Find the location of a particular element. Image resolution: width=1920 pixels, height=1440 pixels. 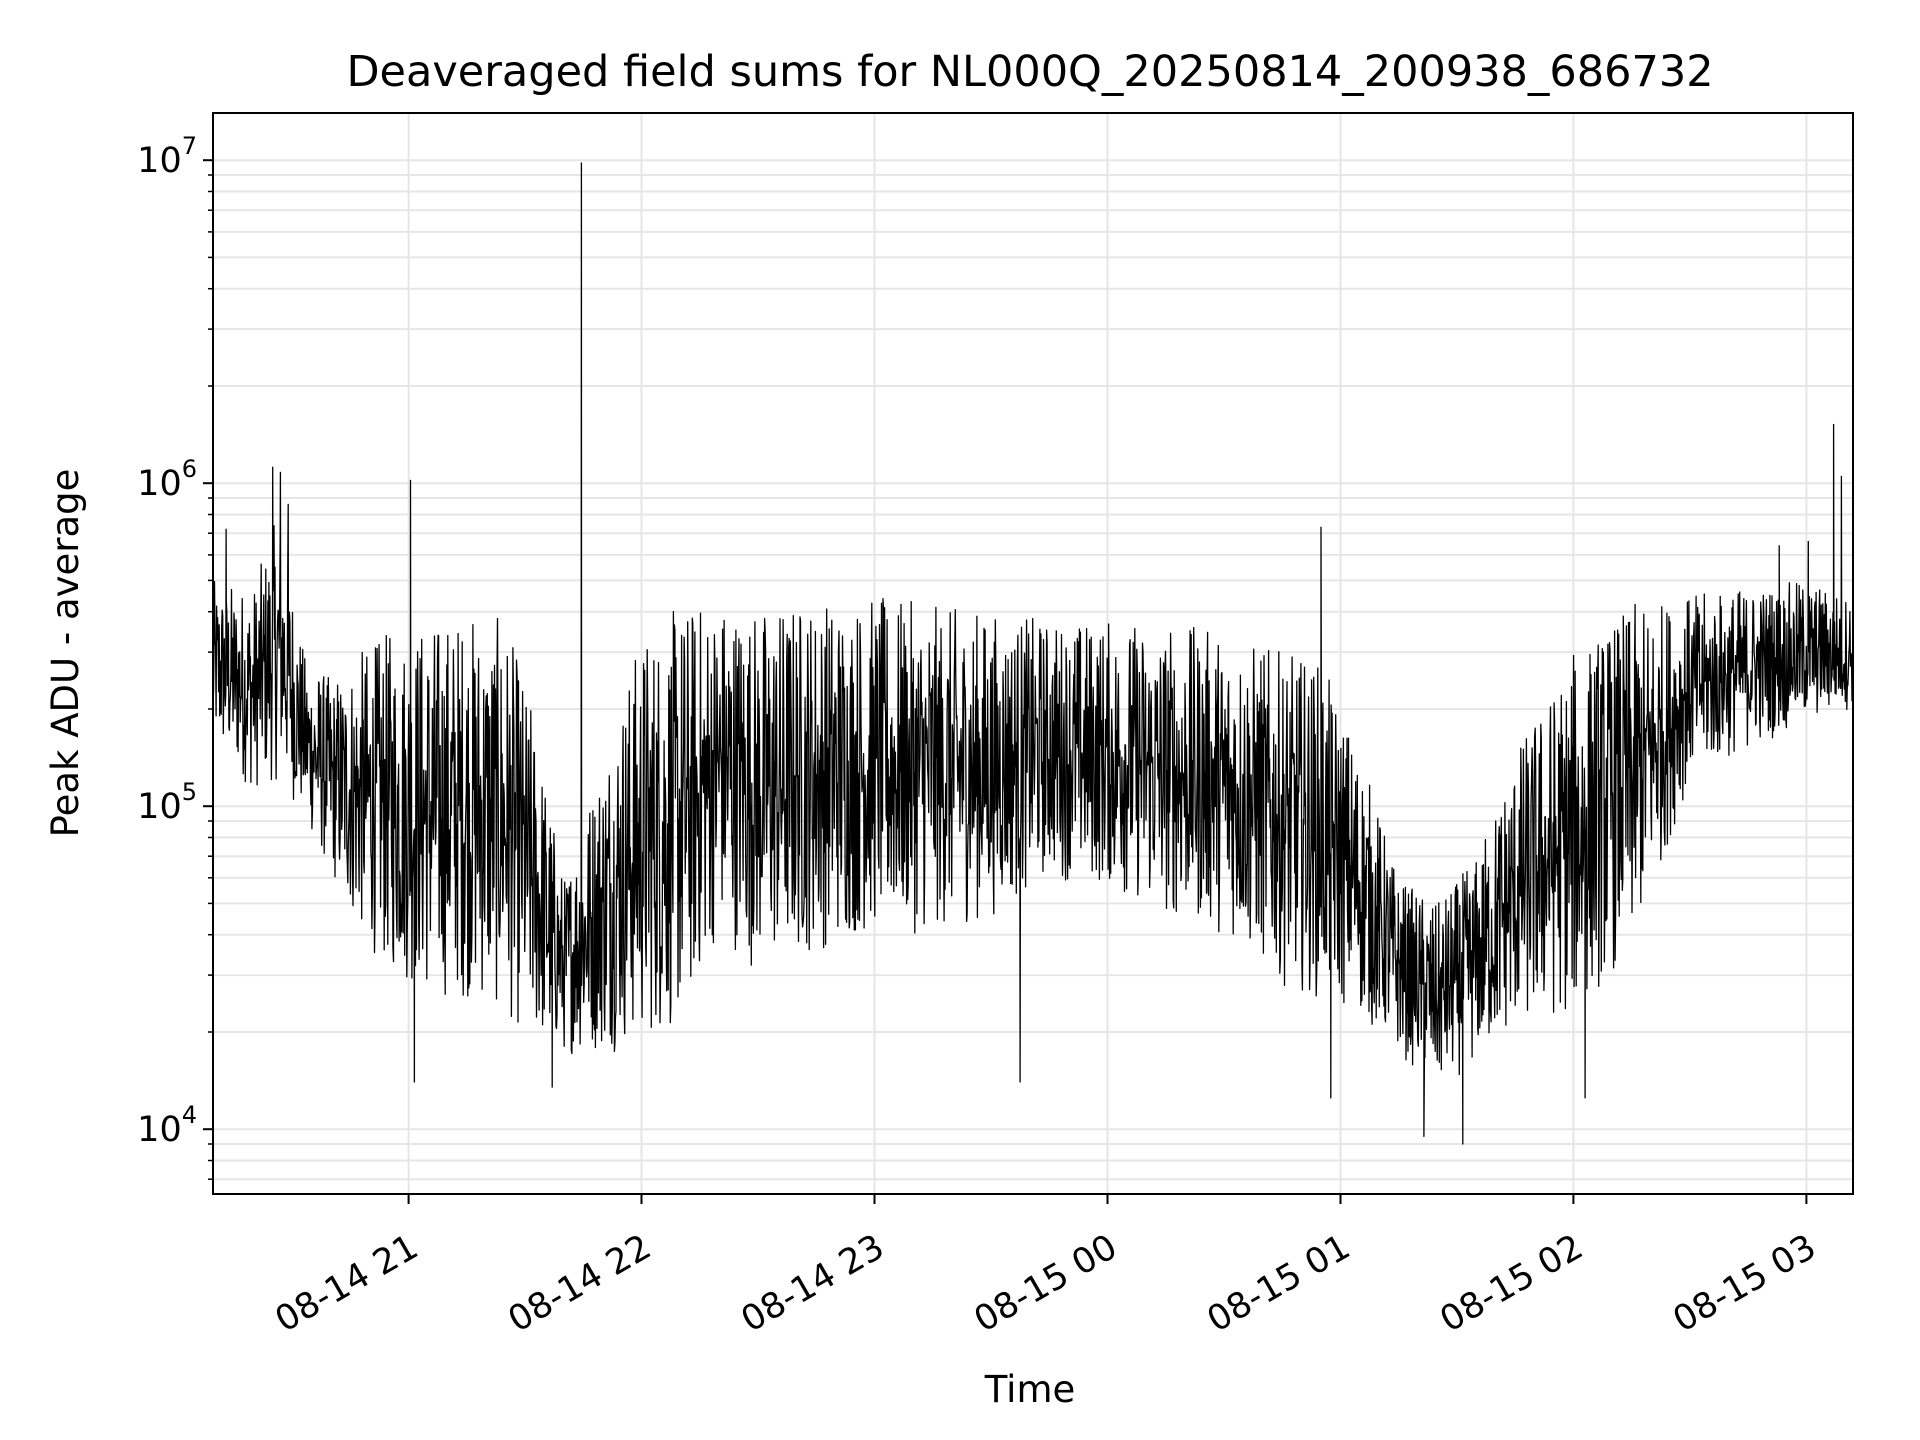

x-tick-label: 08-15 02 is located at coordinates (1512, 1283).